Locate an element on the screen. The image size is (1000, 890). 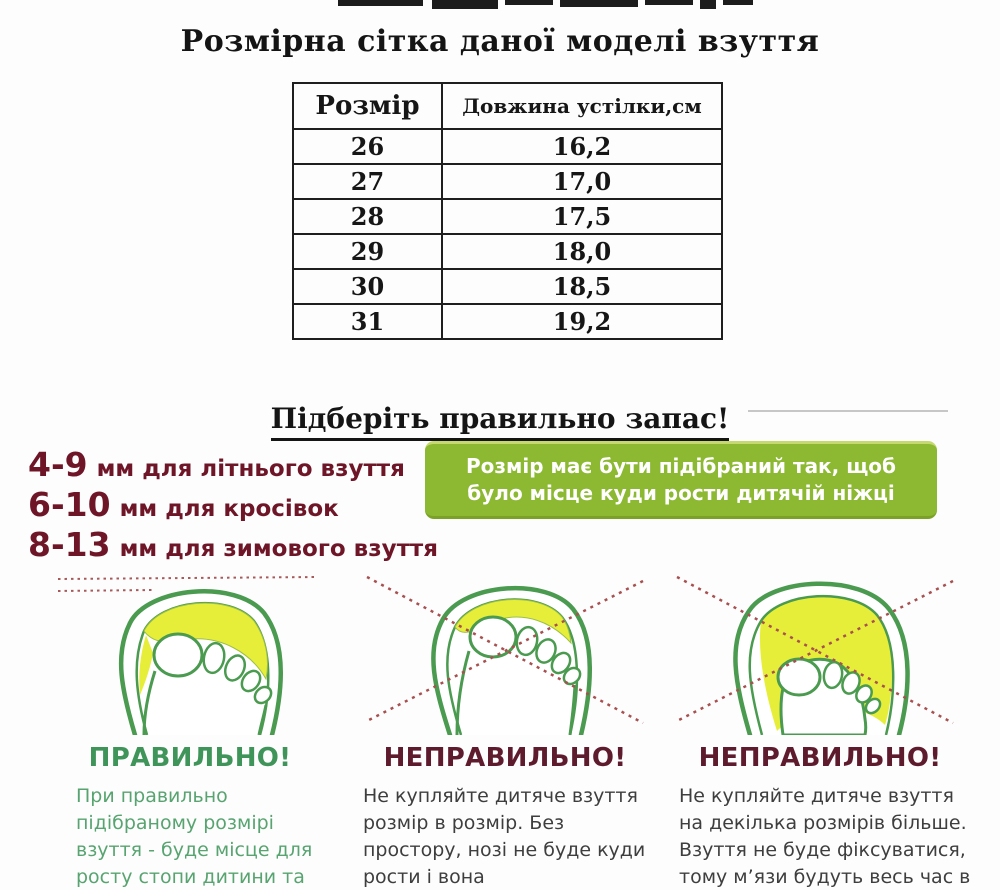
insole-length-cell: 19,2 is located at coordinates (582, 321).